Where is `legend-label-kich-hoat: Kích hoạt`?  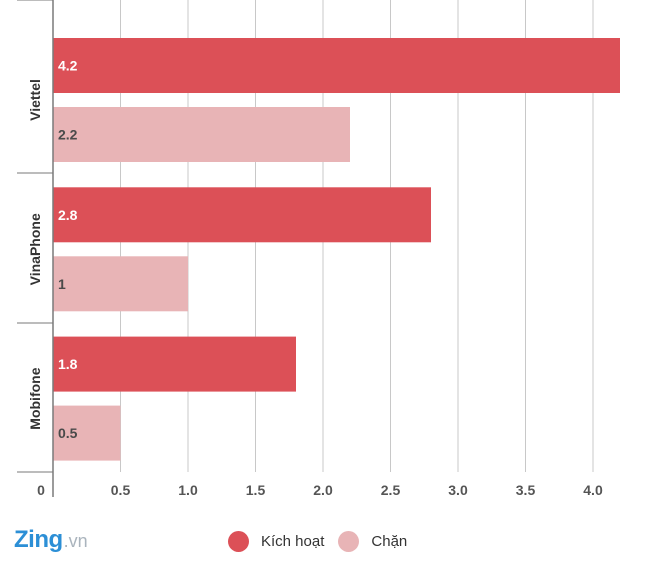
legend-label-kich-hoat: Kích hoạt is located at coordinates (293, 541).